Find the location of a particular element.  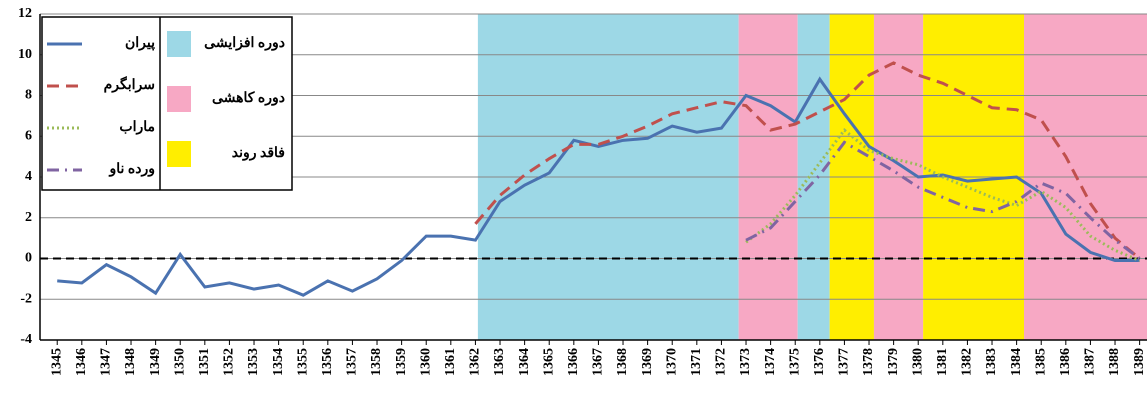

x-tick-label: 1354 is located at coordinates (278, 362).